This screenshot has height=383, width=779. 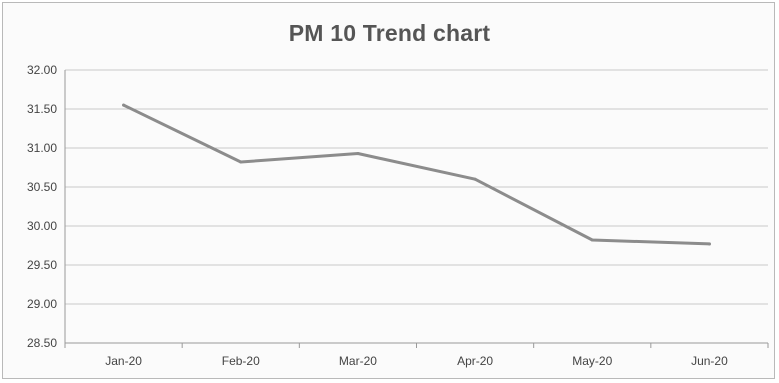 What do you see at coordinates (46, 206) in the screenshot?
I see `y-axis: 28.50 29.00 29.50 30.00 30.50 31.00 31.50 32.00` at bounding box center [46, 206].